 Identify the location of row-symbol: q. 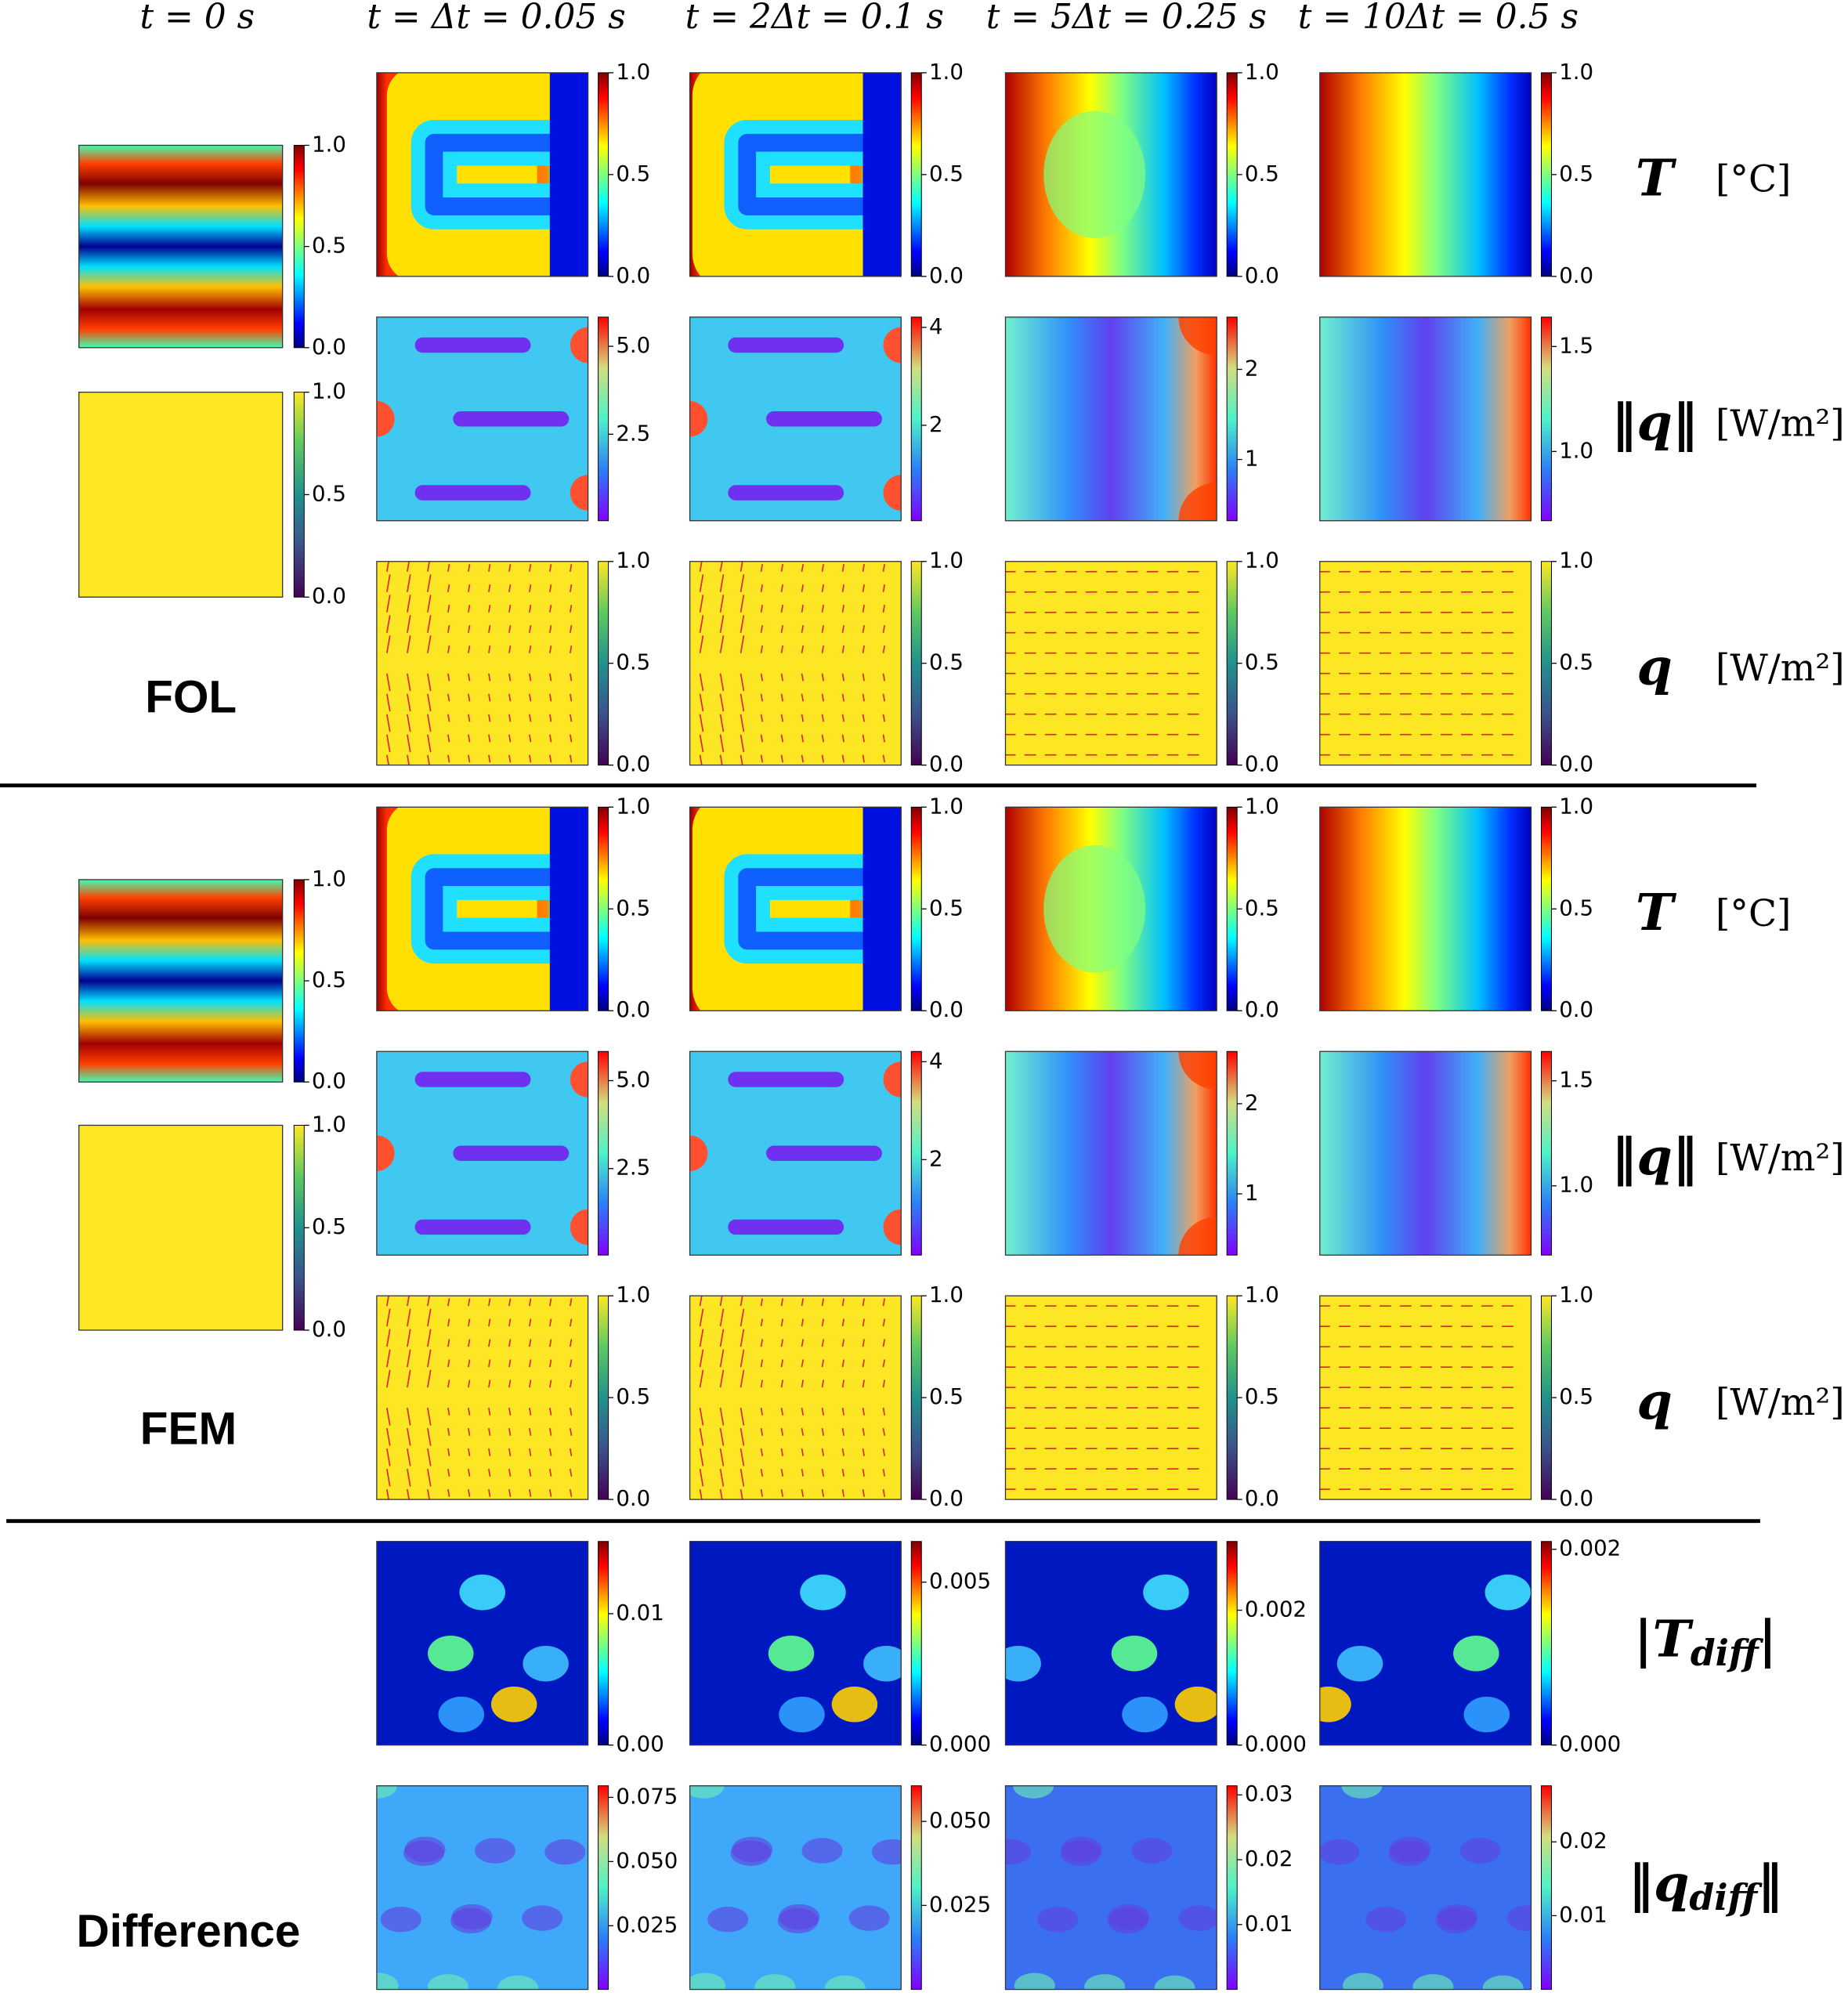
(1654, 1402).